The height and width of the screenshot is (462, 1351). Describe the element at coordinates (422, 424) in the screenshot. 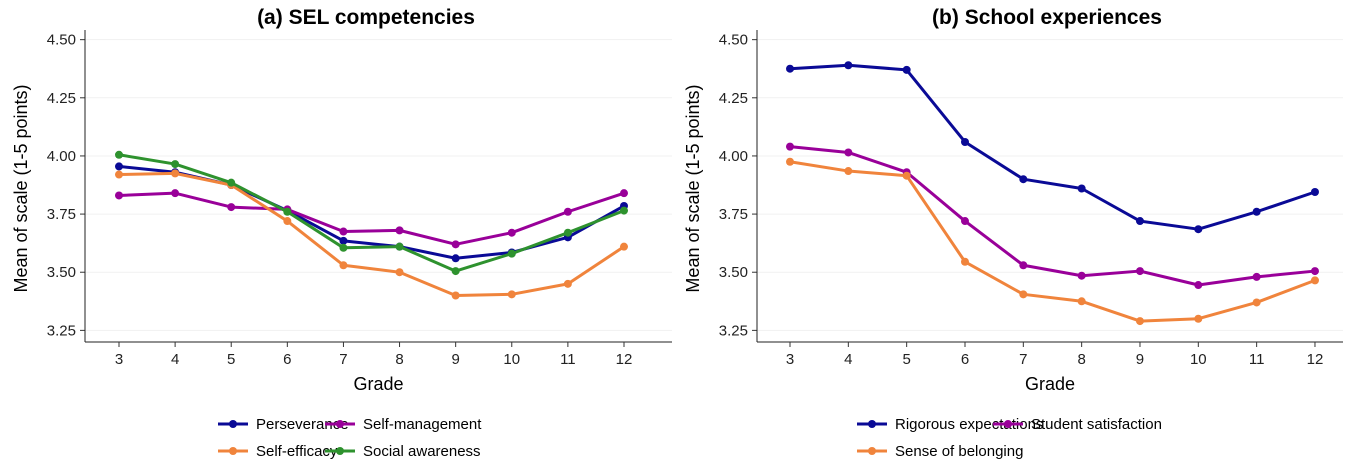

I see `legend-label-self-management: Self-management` at that location.